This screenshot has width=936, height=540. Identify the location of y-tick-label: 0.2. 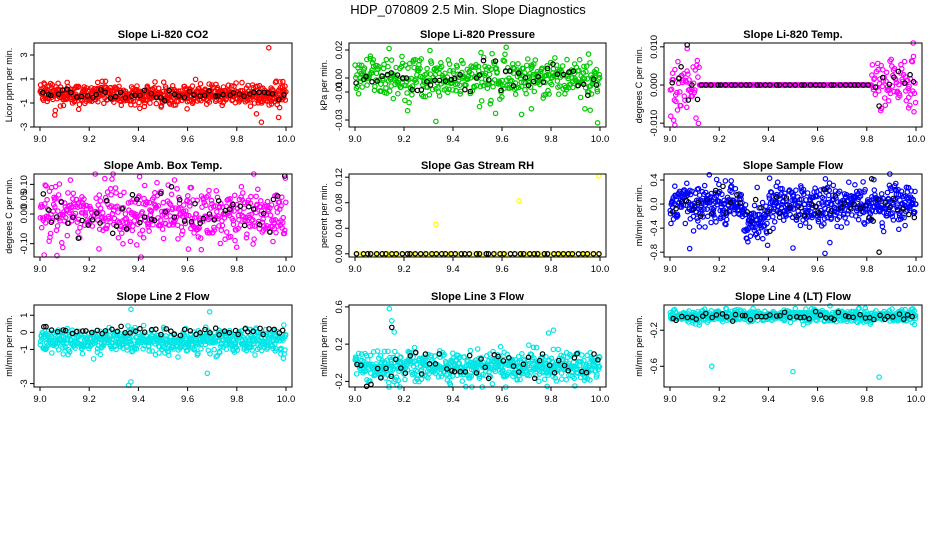
(339, 344).